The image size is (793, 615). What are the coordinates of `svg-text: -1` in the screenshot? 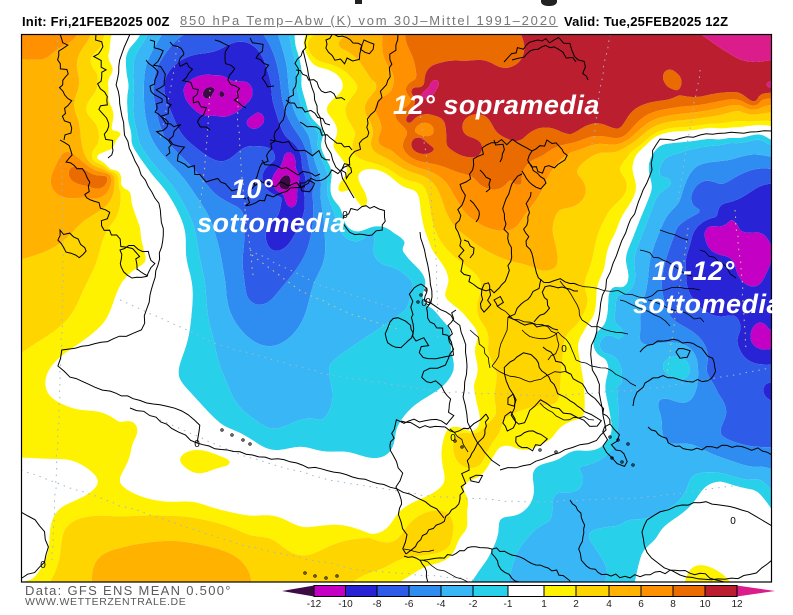 It's located at (508, 604).